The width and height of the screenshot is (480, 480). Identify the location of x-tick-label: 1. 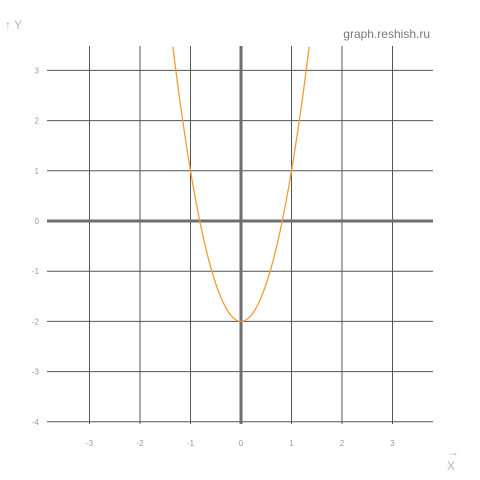
(291, 443).